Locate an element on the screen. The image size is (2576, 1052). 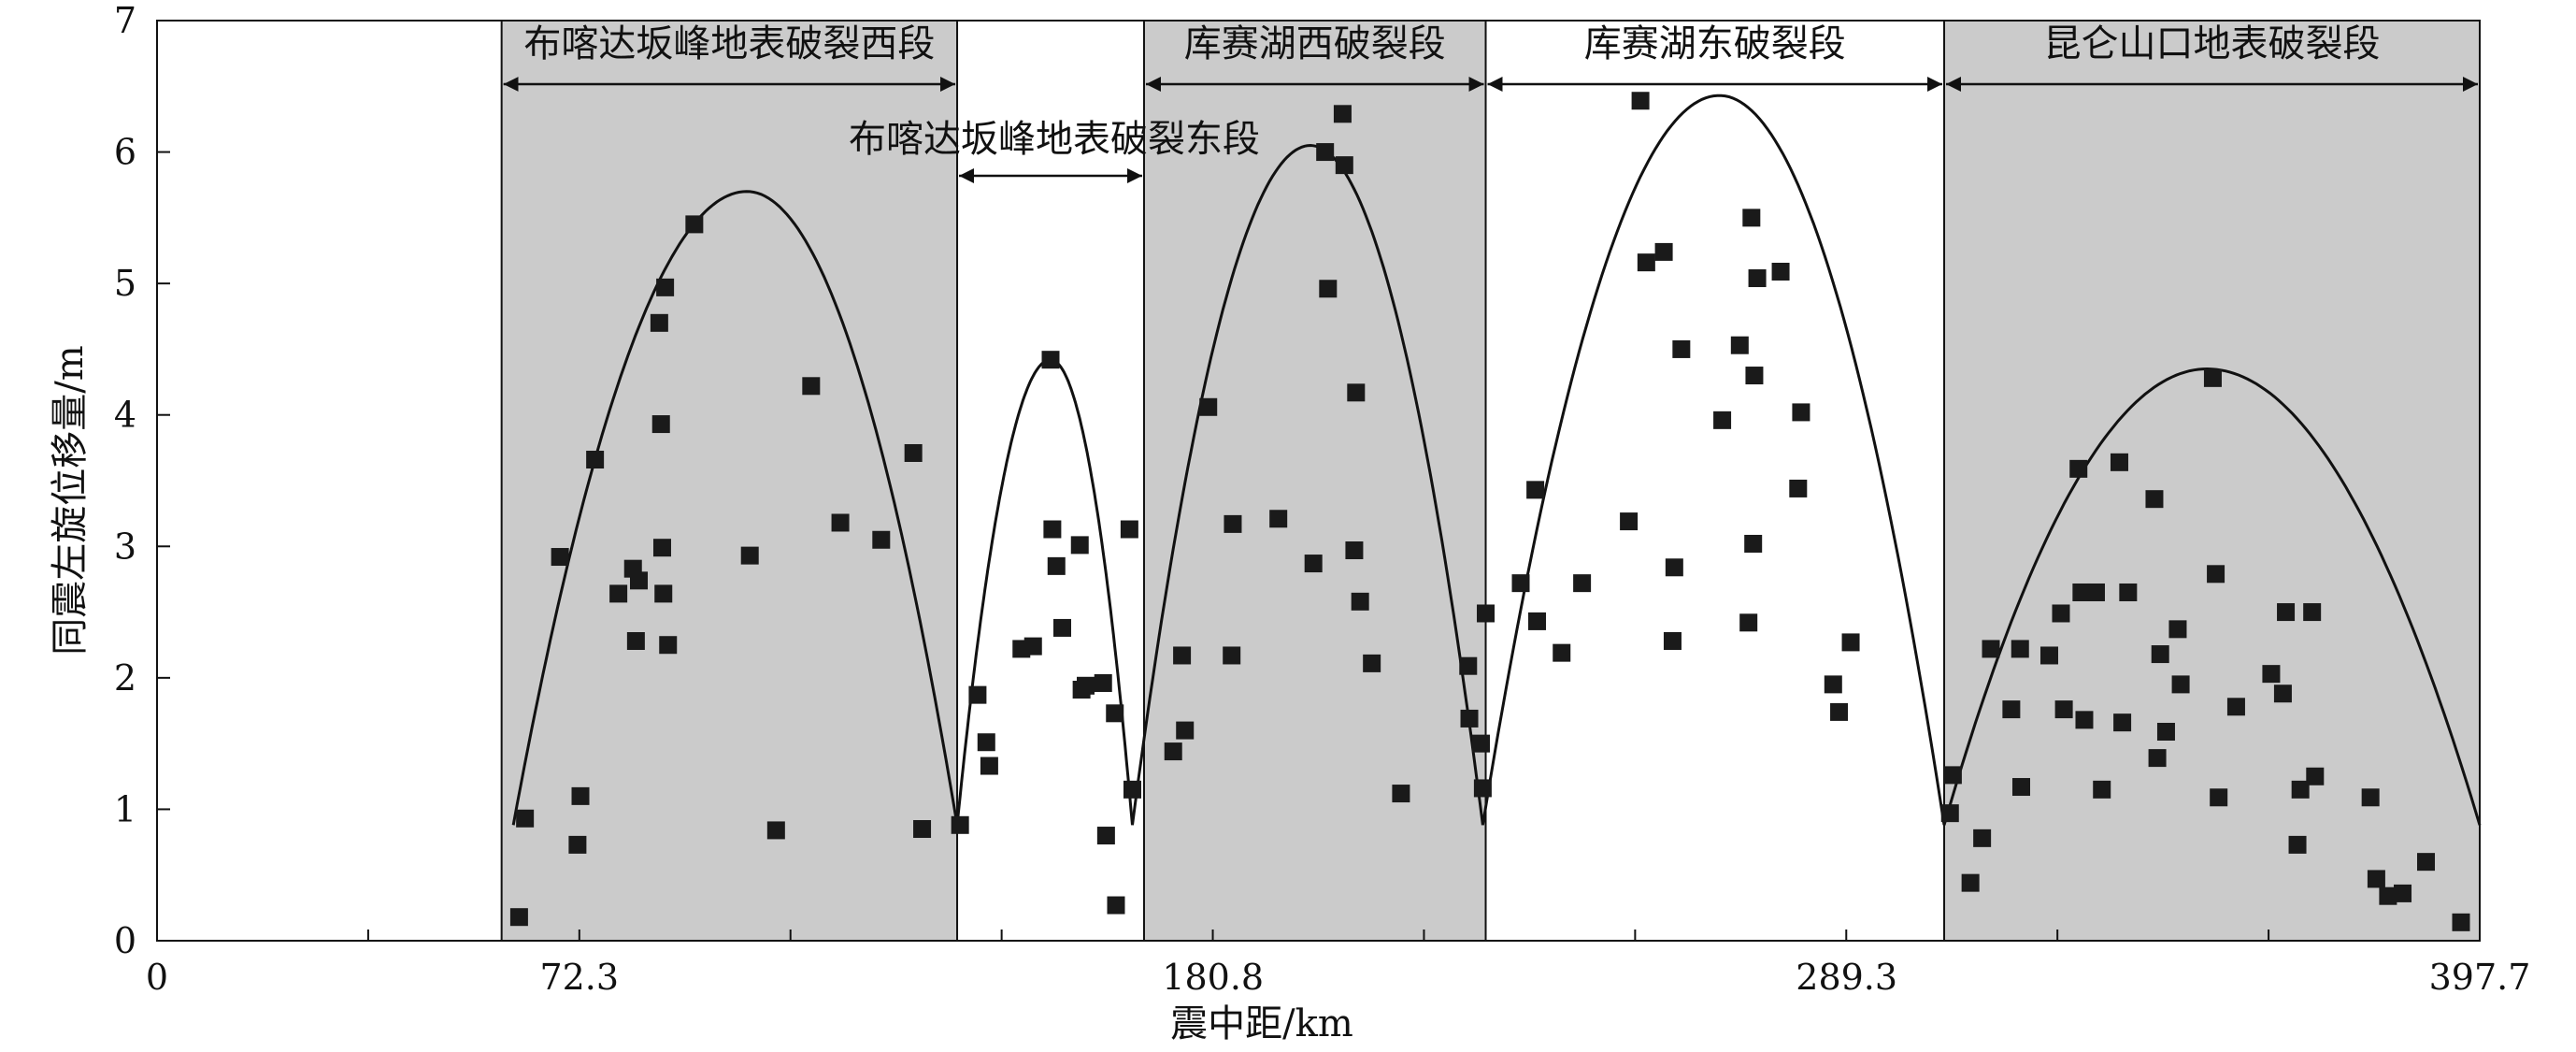
y-tick-label: 6 is located at coordinates (125, 152).